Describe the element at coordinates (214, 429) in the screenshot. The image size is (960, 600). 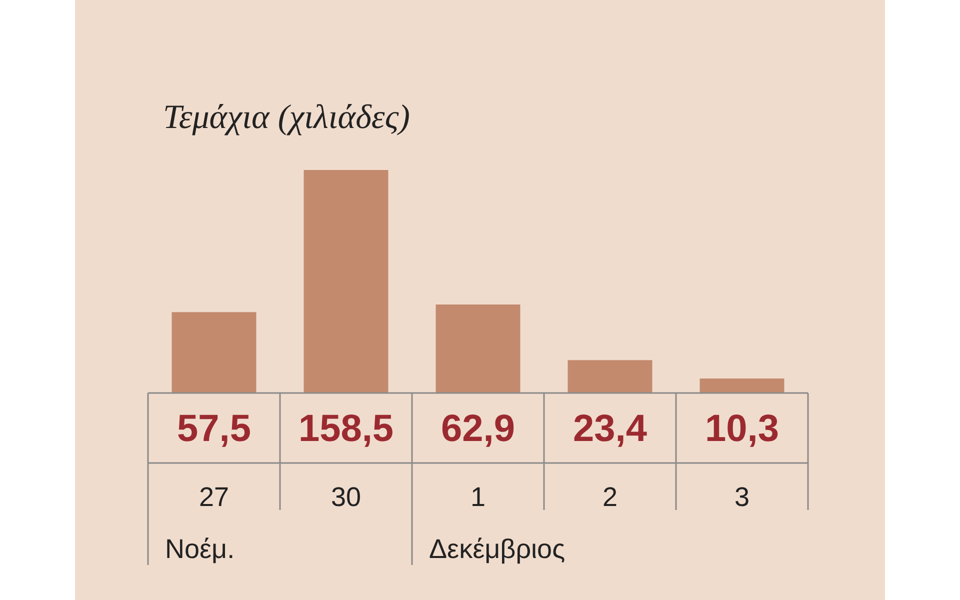
I see `data-label: 57,5` at that location.